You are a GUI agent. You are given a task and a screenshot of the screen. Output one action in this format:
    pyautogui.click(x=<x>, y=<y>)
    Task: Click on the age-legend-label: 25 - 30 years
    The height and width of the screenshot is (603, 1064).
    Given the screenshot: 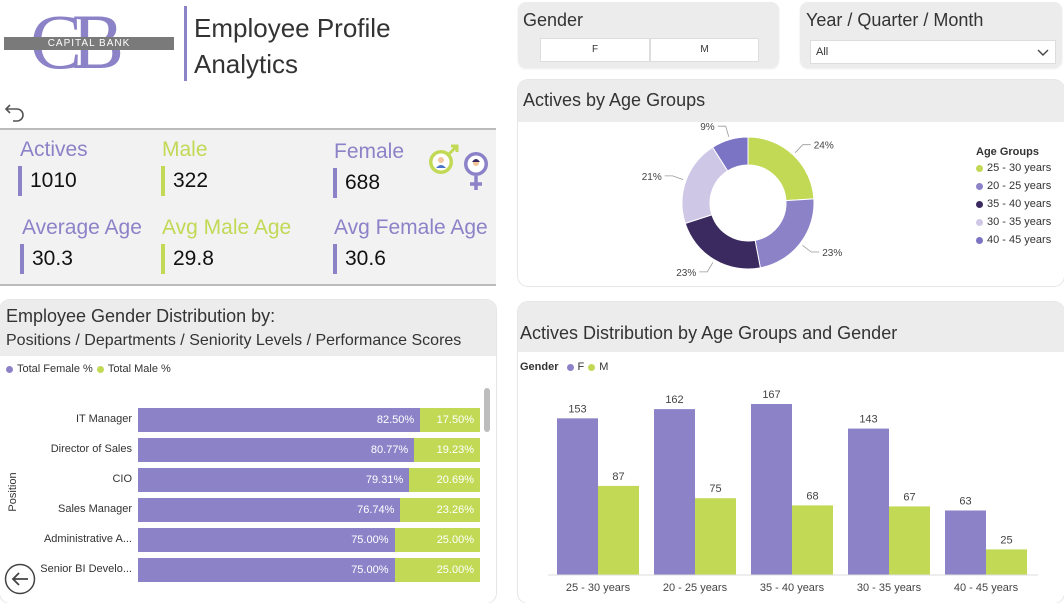 What is the action you would take?
    pyautogui.click(x=1019, y=168)
    